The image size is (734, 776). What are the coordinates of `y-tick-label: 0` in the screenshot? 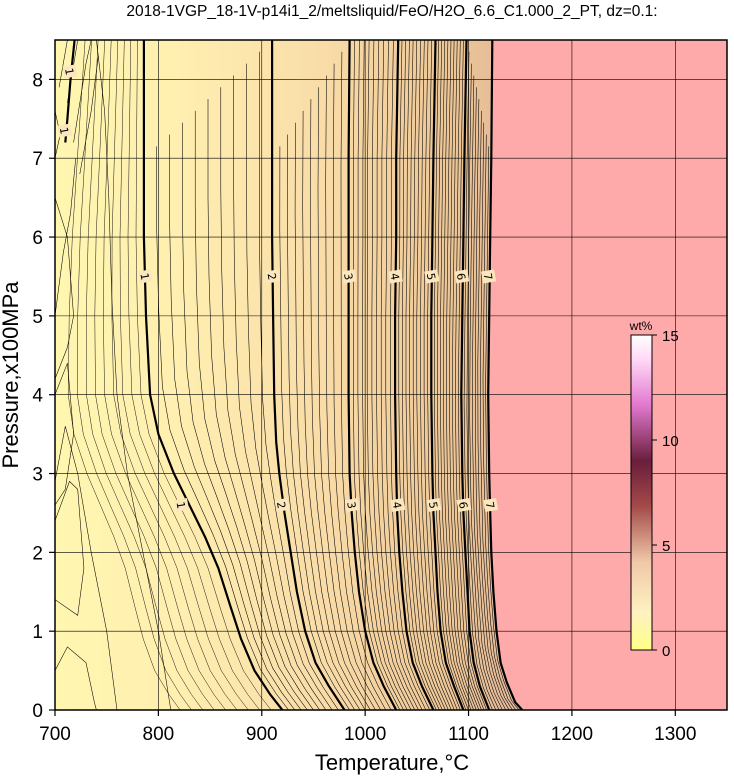 It's located at (37, 711).